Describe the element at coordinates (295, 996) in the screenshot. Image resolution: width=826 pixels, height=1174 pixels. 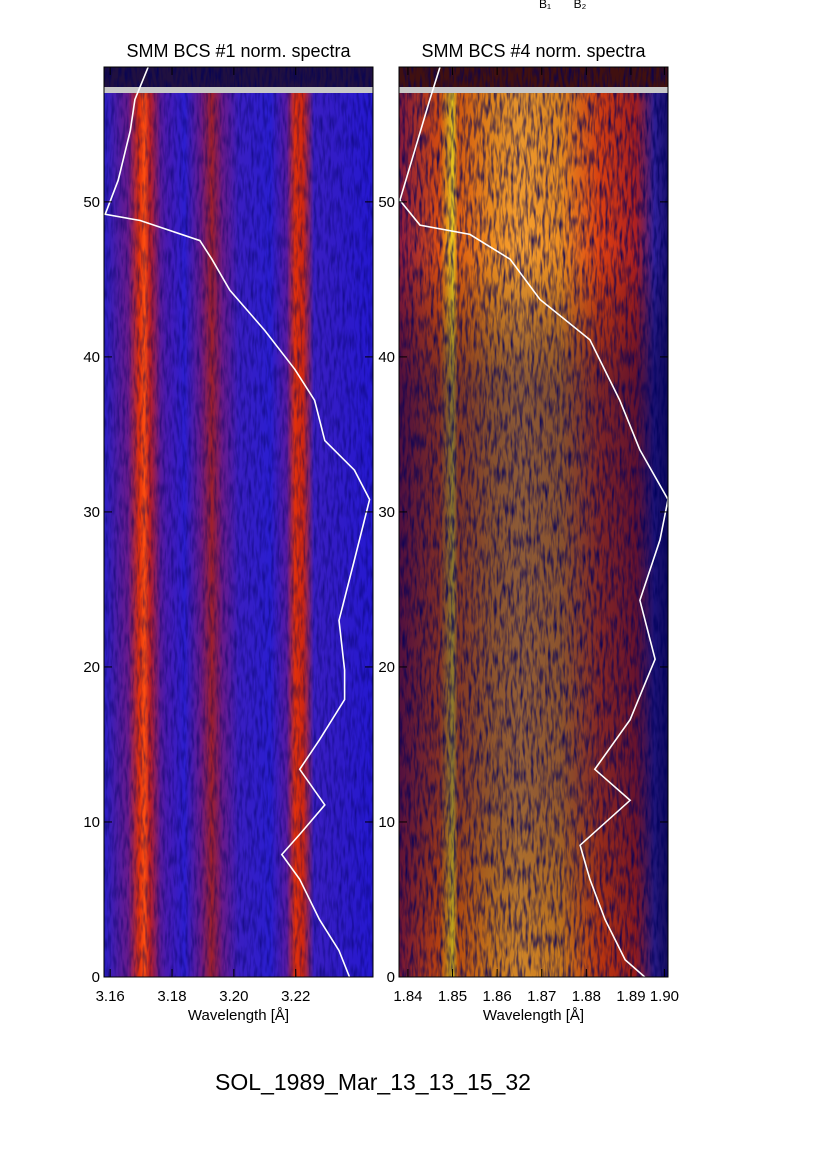
I see `x-tick-label: 3.22` at that location.